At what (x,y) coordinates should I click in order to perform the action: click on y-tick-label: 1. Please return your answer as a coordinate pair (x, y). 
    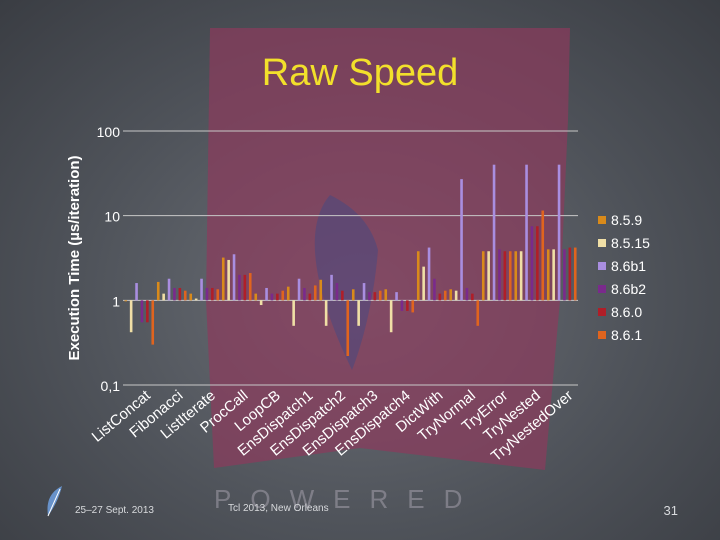
    Looking at the image, I should click on (116, 301).